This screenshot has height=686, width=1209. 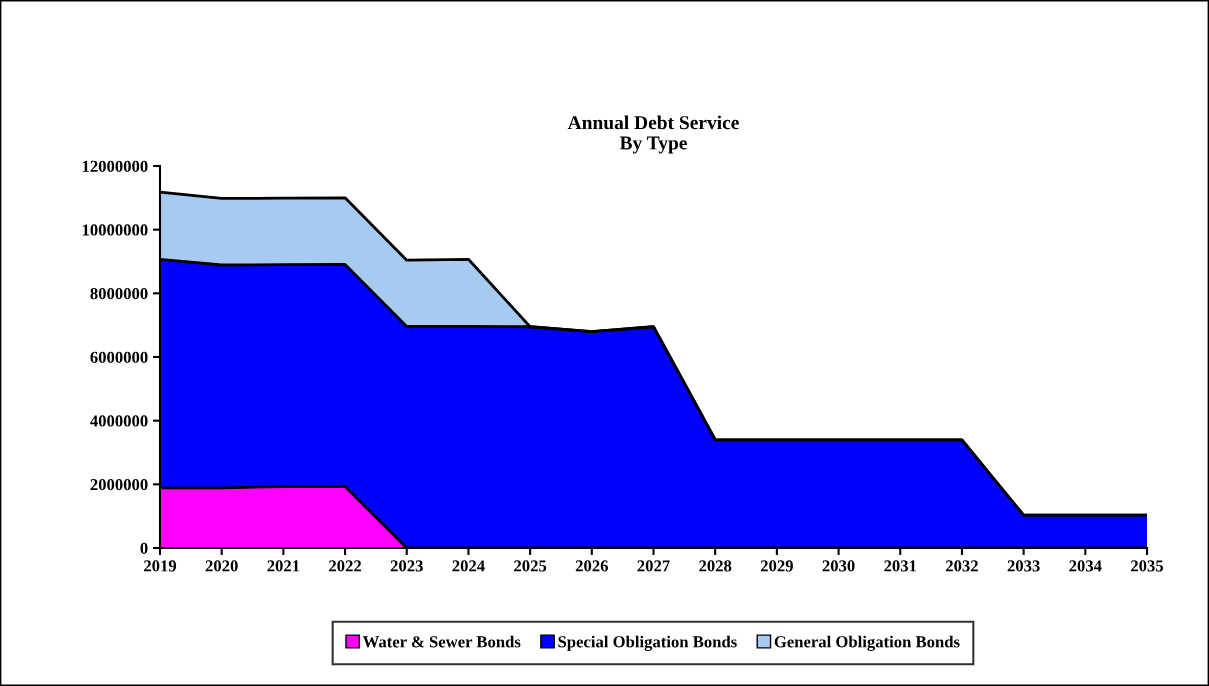 I want to click on x-tick-label: 2026, so click(x=591, y=566).